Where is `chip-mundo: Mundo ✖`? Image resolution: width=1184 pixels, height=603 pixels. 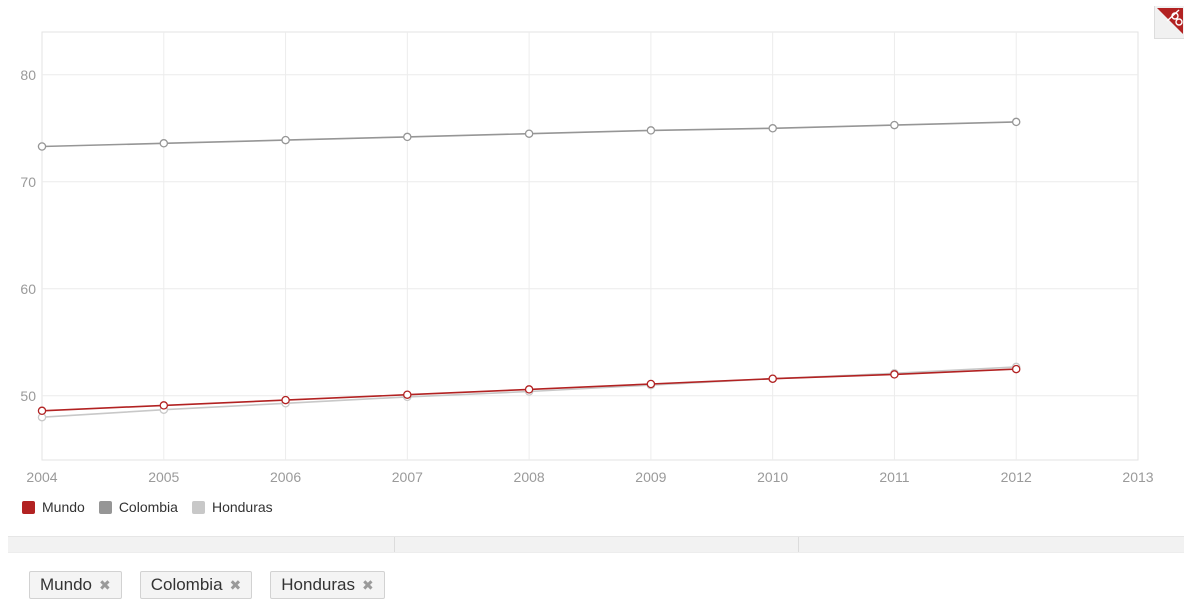
chip-mundo: Mundo ✖ is located at coordinates (75, 585).